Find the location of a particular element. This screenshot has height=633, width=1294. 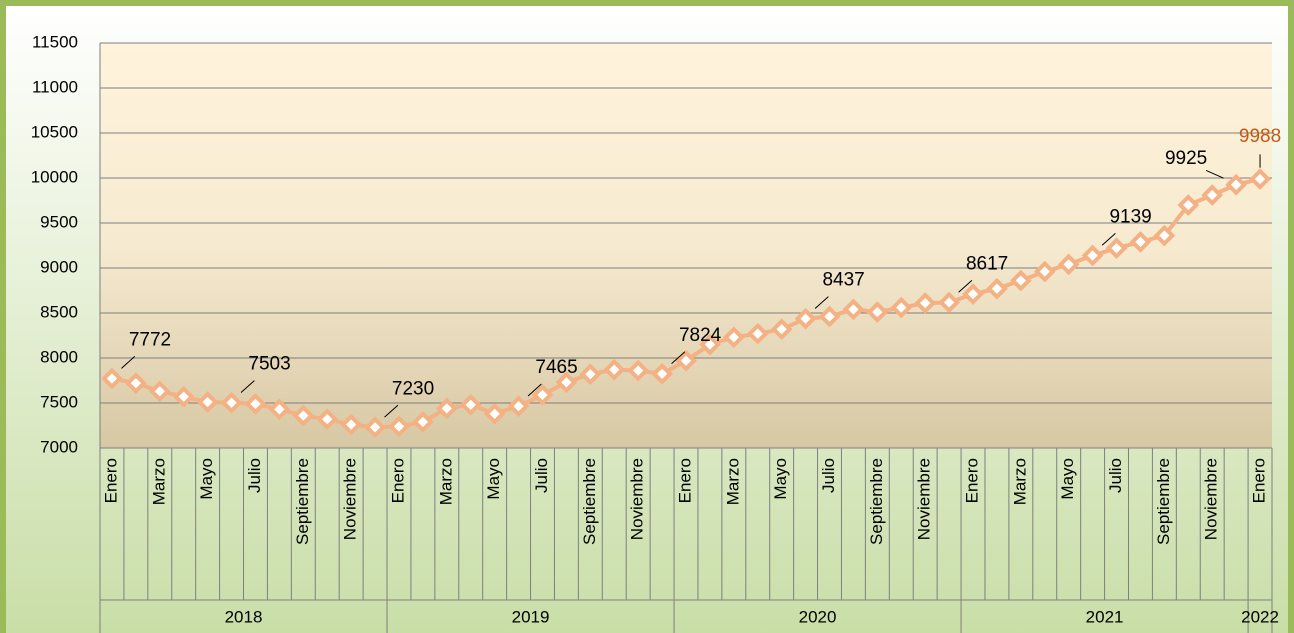

data-label: 9988 is located at coordinates (1260, 136).